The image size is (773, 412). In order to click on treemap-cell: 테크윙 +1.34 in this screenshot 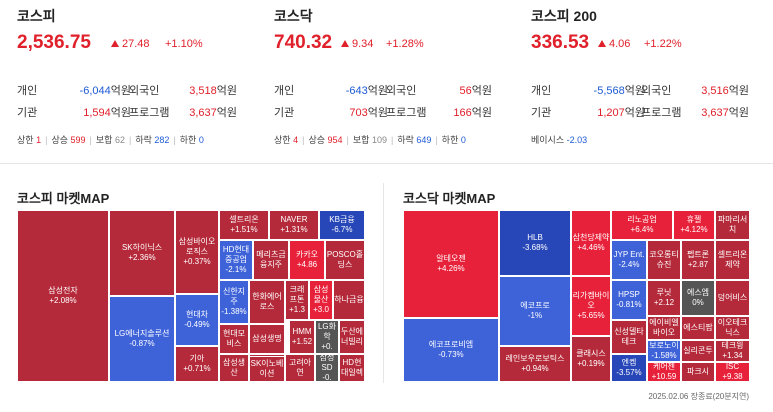, I will do `click(732, 351)`.